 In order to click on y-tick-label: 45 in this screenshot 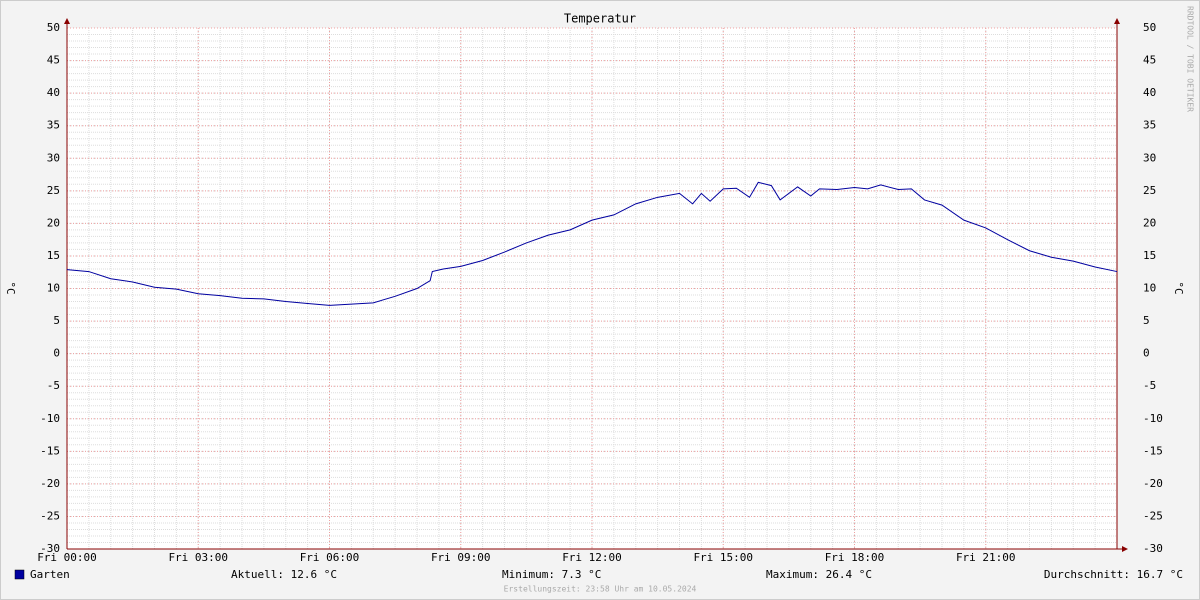, I will do `click(53, 60)`.